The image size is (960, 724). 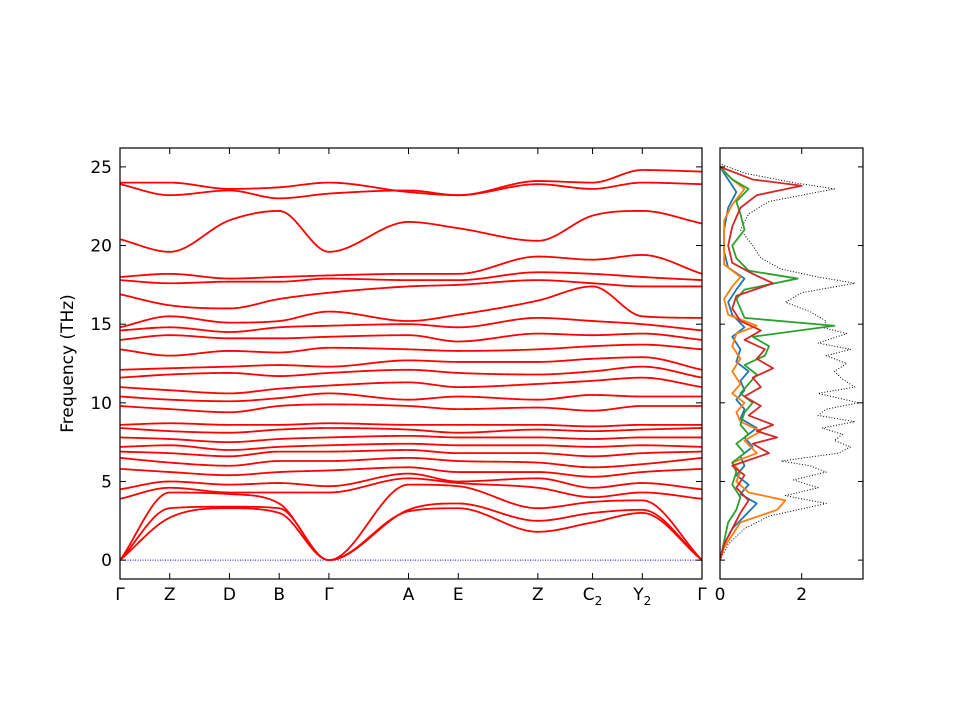 What do you see at coordinates (101, 404) in the screenshot?
I see `y-tick-label: 10` at bounding box center [101, 404].